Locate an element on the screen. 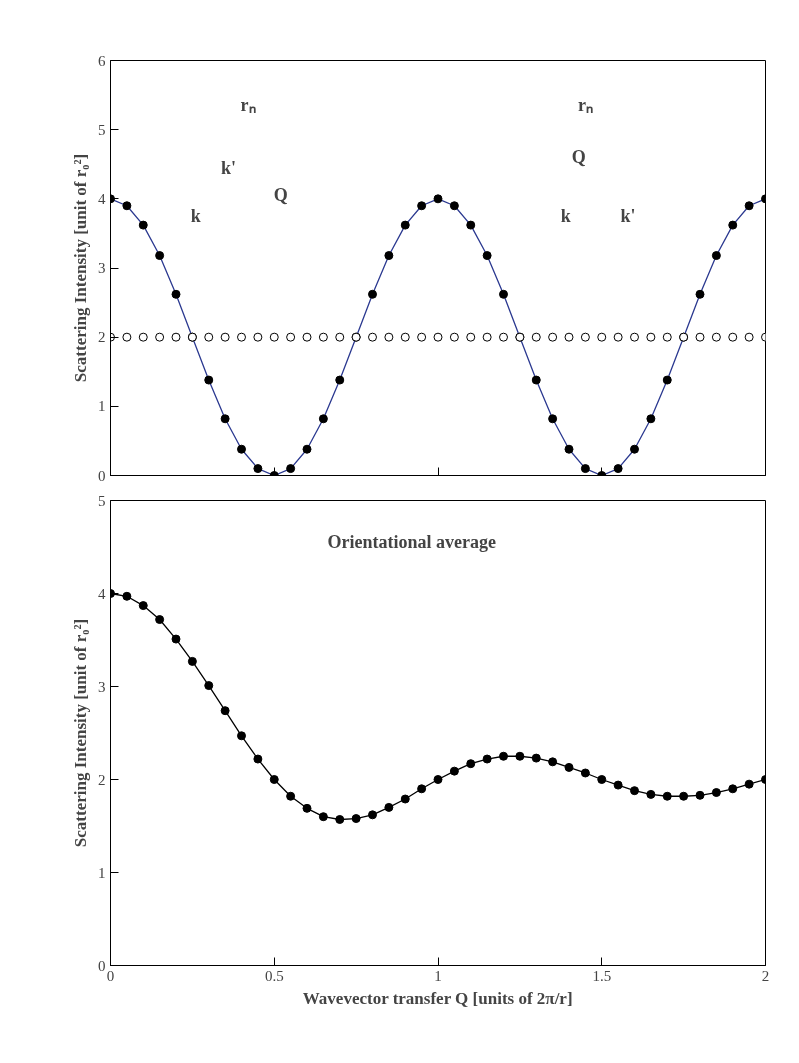 The width and height of the screenshot is (799, 1063). x-tick-label: 0.5 is located at coordinates (274, 975).